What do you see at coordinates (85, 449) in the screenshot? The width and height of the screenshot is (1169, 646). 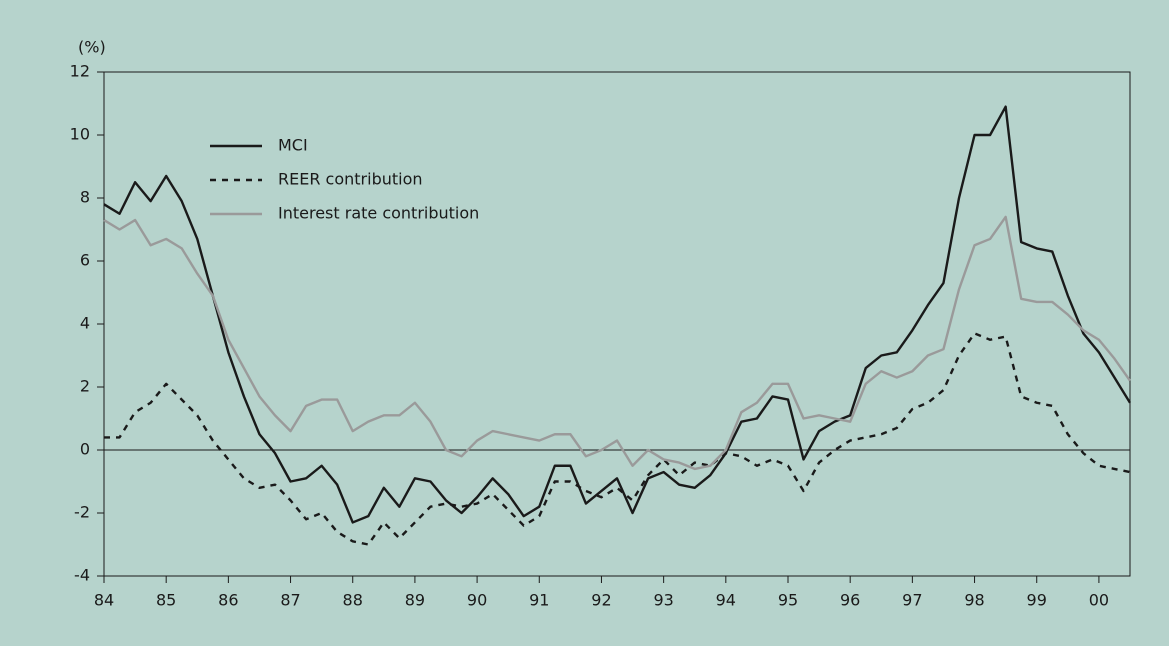 I see `y-tick-label: 0` at bounding box center [85, 449].